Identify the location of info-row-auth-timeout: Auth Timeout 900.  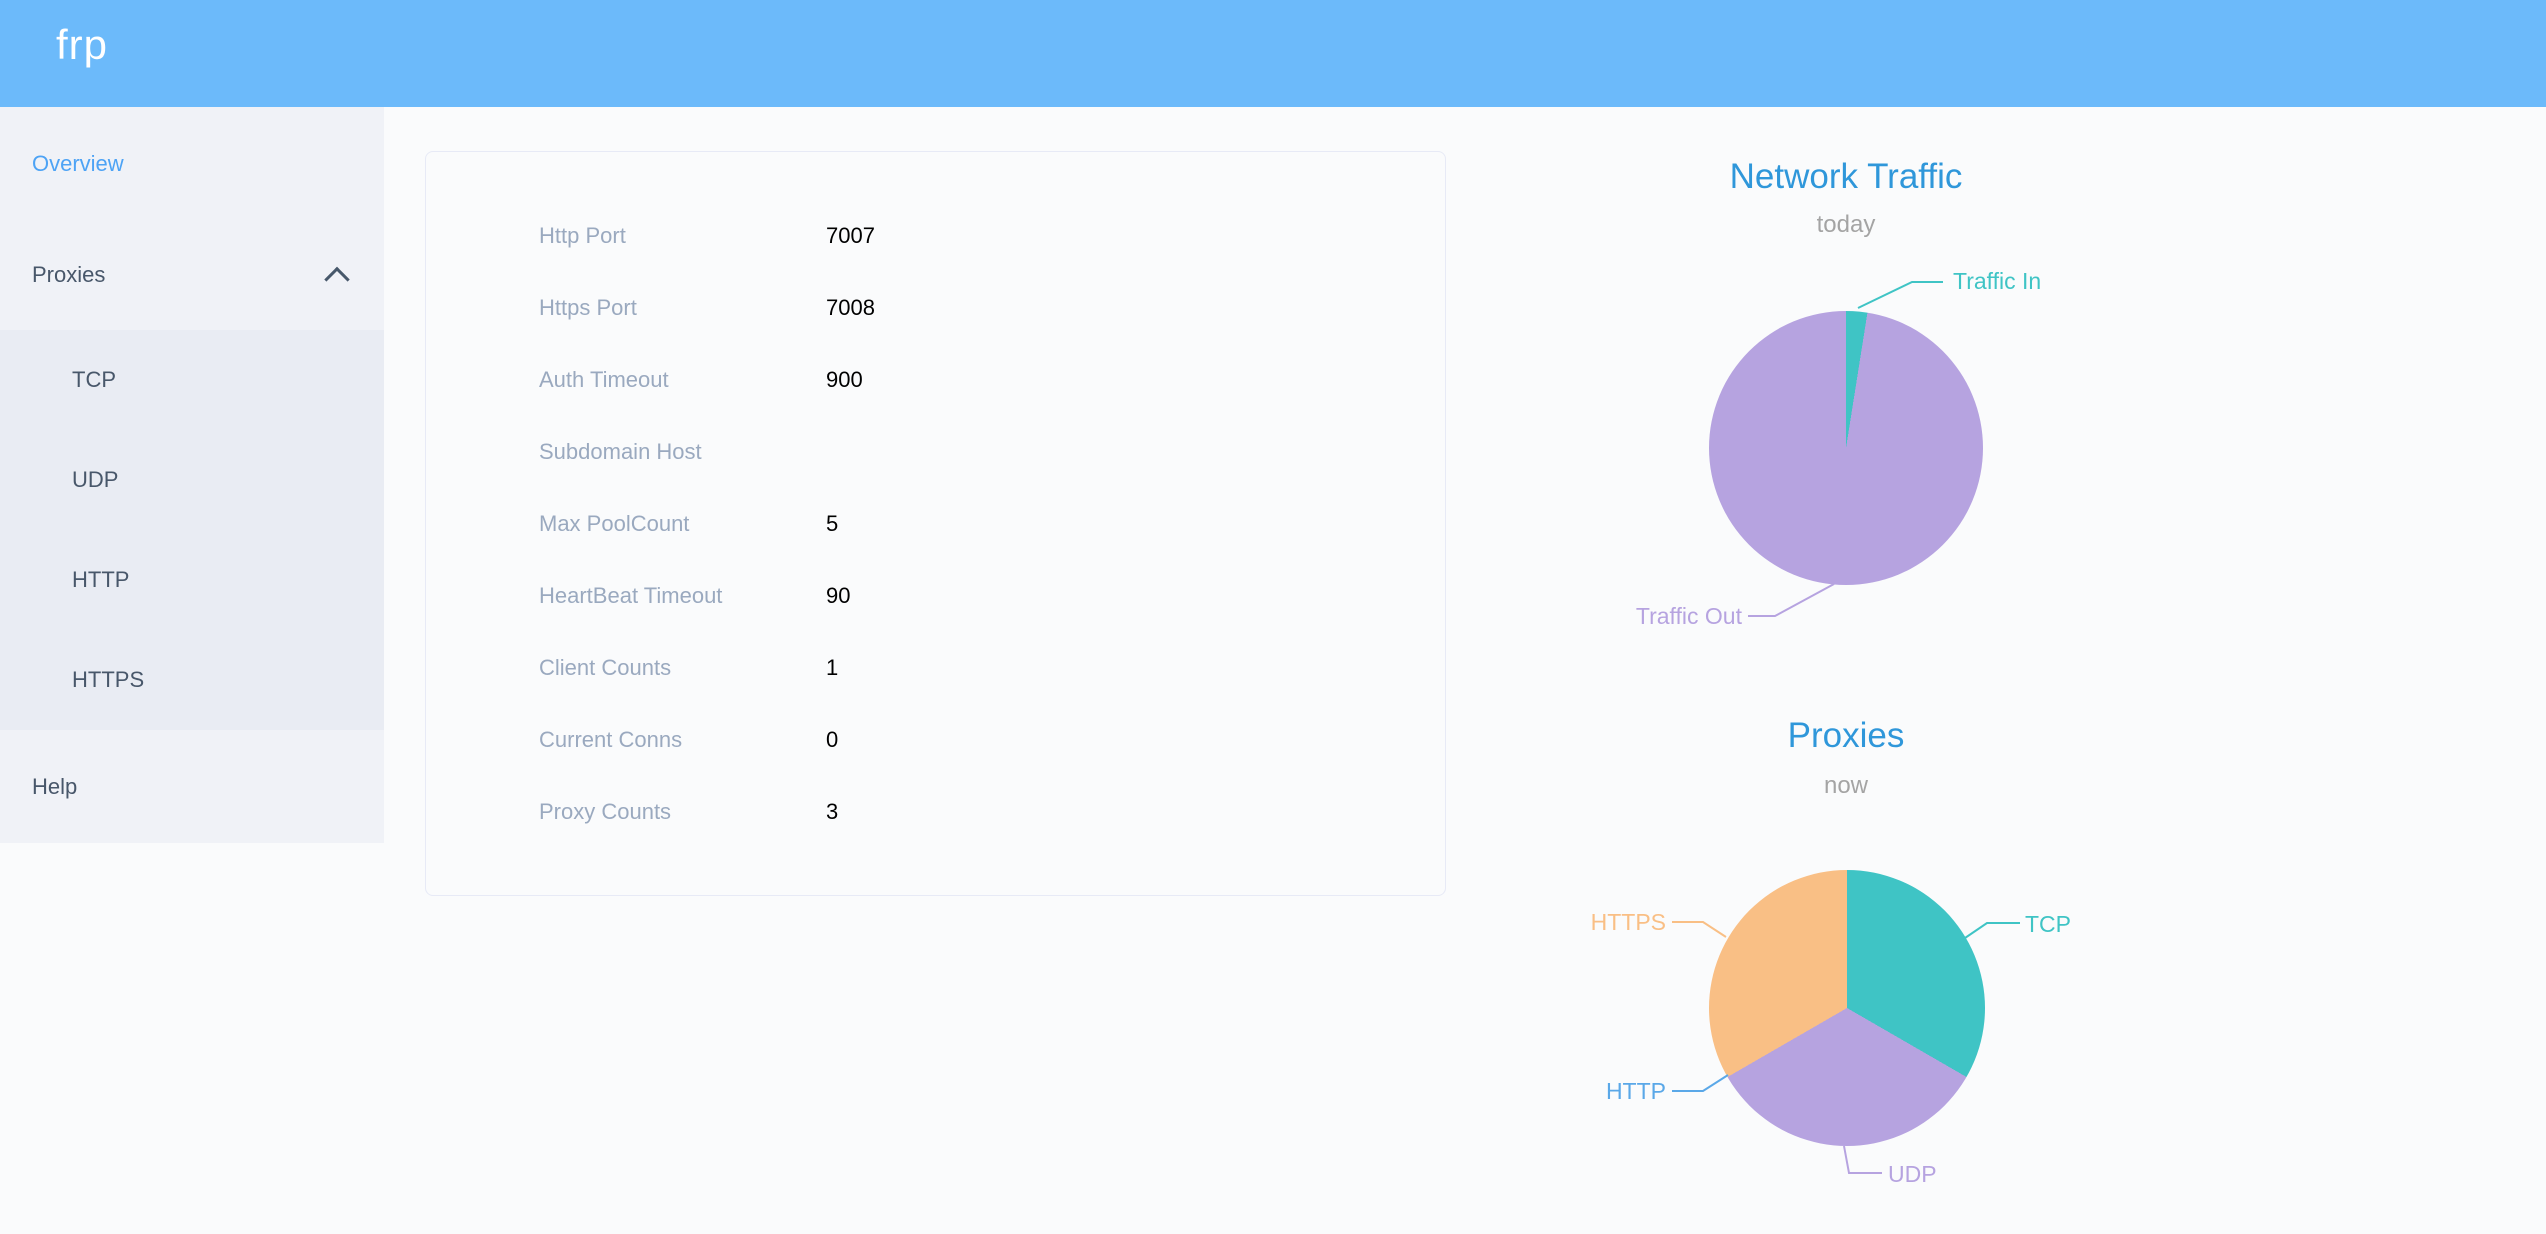
(935, 380).